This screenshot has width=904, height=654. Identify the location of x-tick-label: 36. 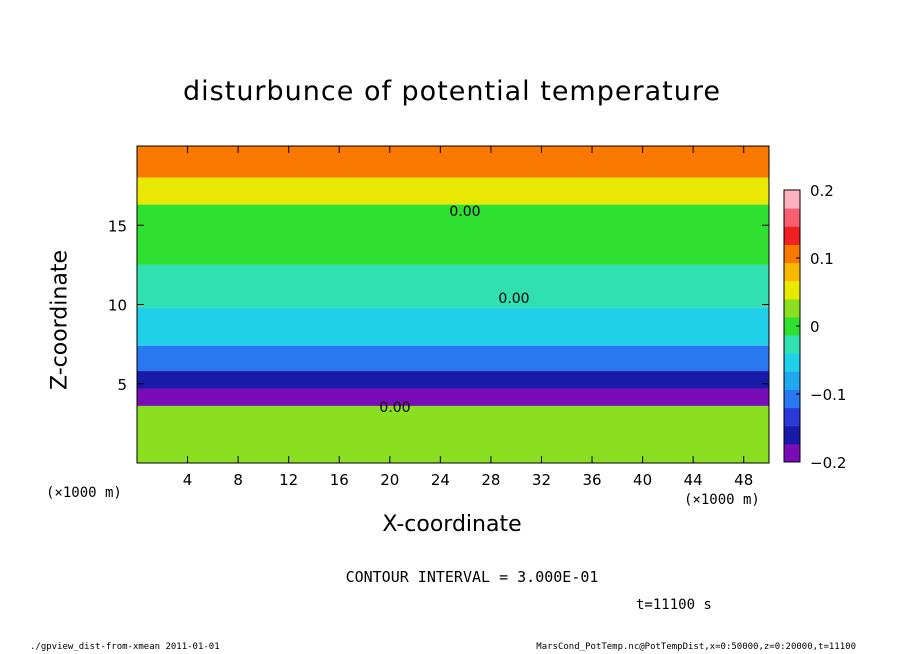
(591, 480).